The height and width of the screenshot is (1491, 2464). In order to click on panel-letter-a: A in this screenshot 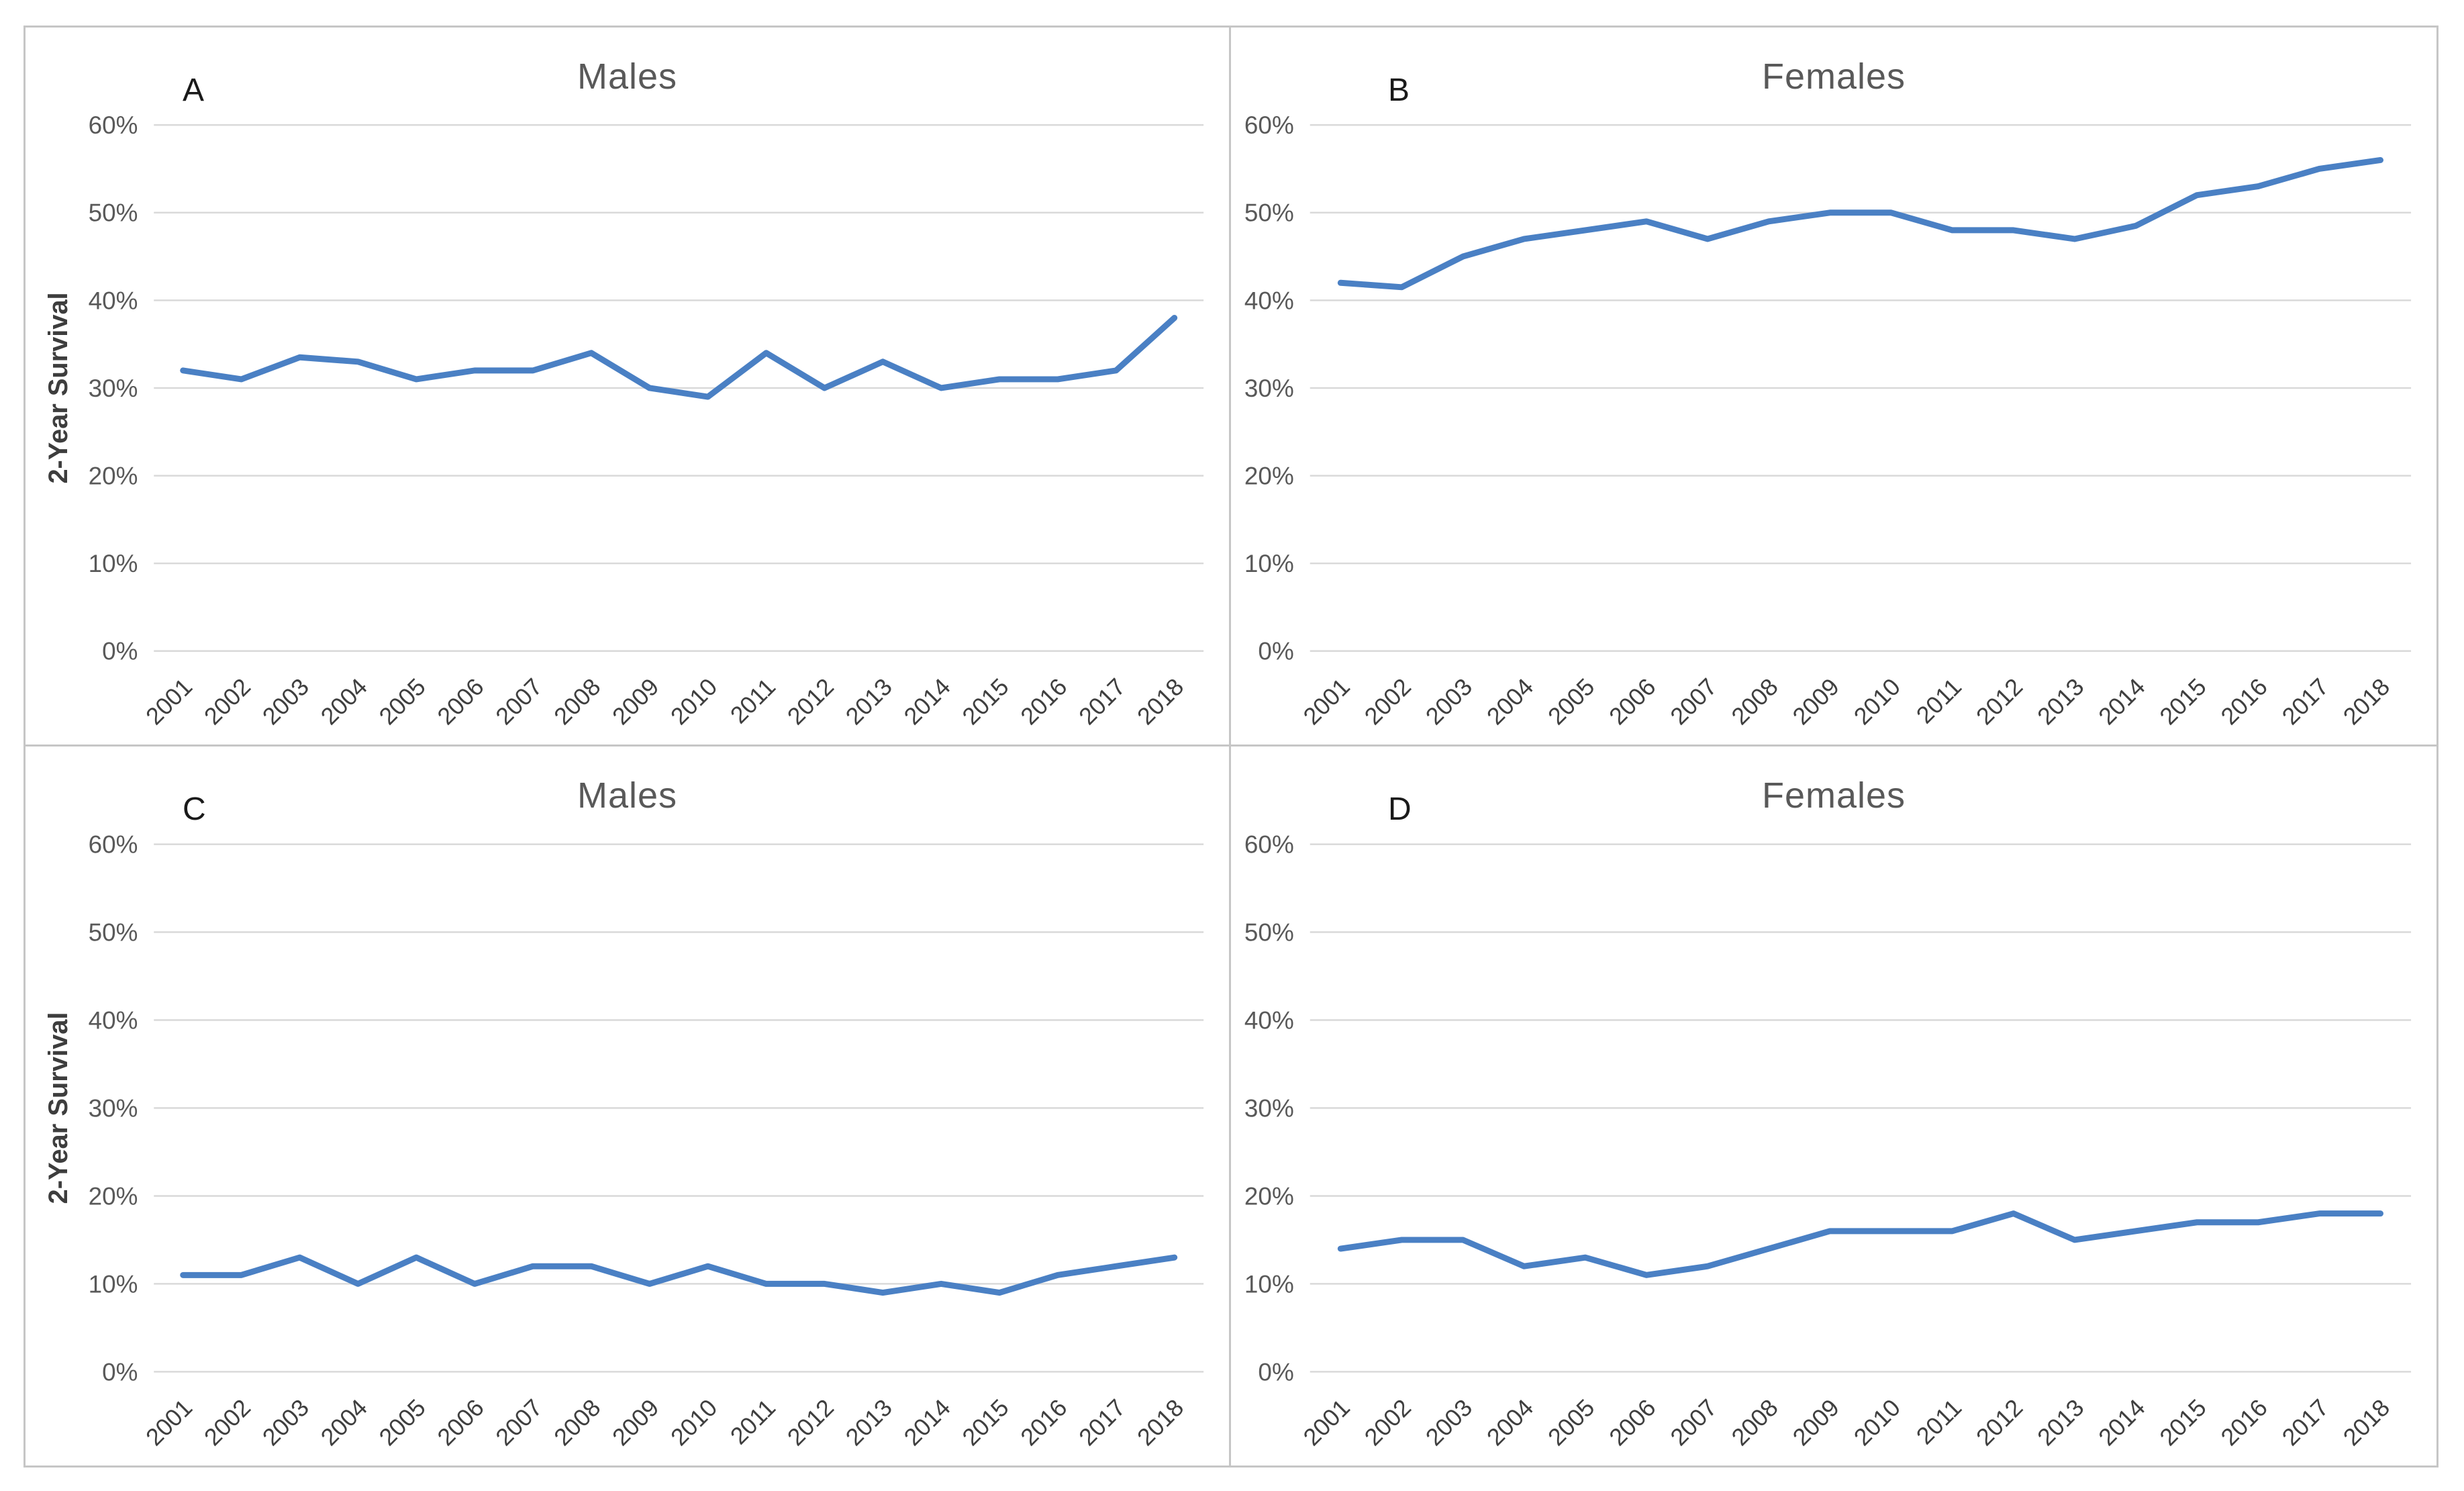, I will do `click(194, 91)`.